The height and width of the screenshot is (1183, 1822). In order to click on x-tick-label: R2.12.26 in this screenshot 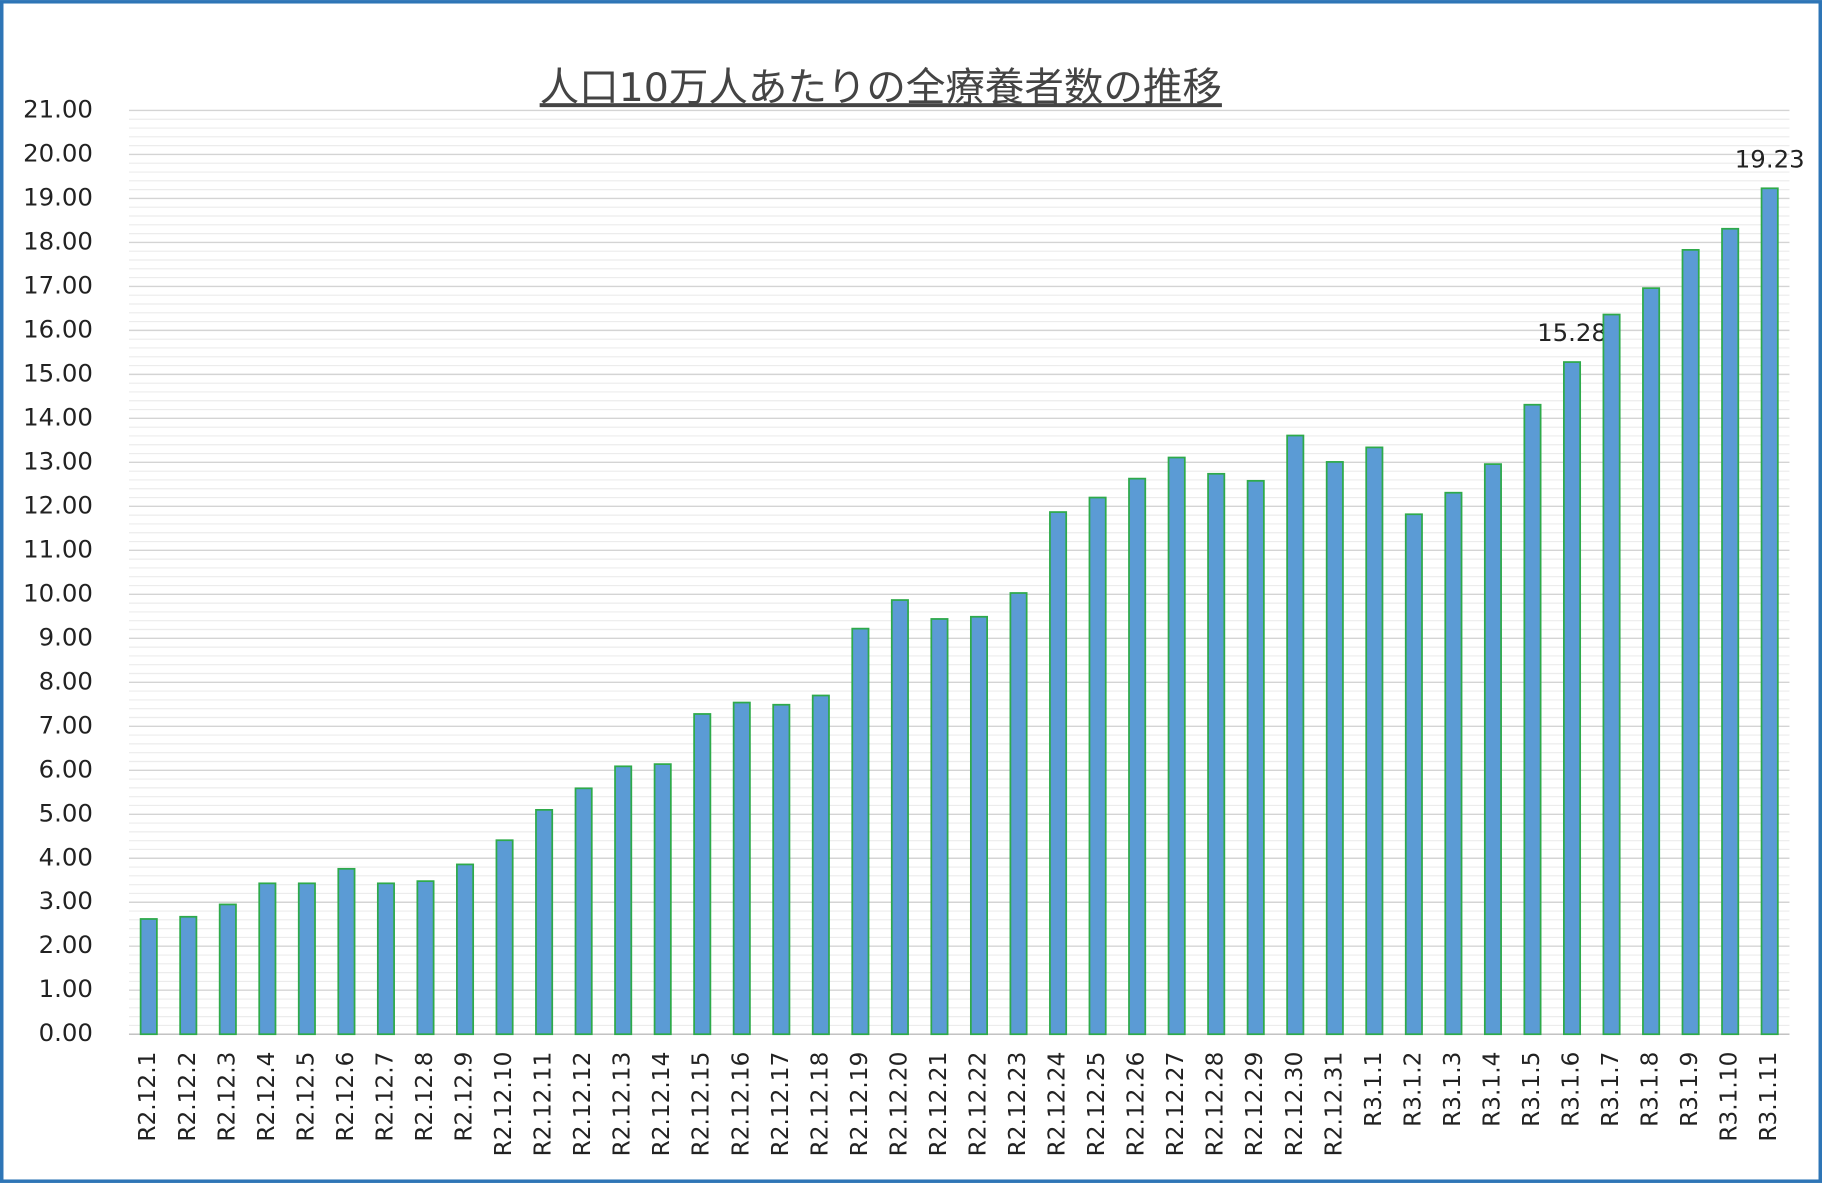, I will do `click(1136, 1104)`.